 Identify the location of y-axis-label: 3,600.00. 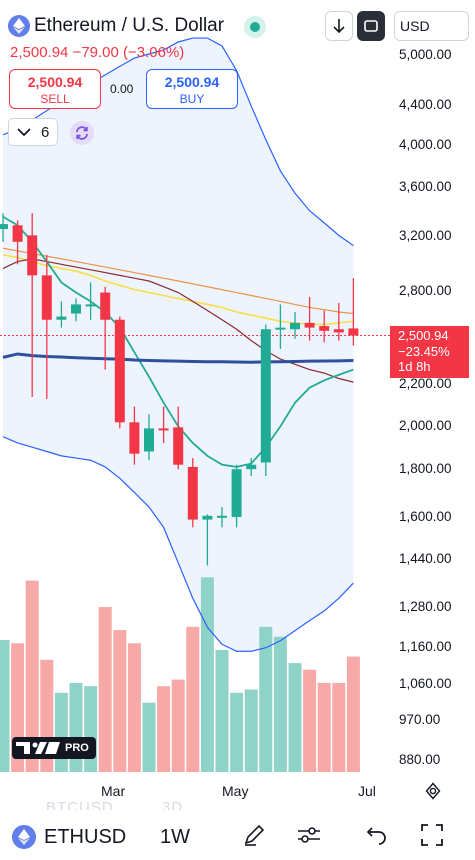
(425, 186).